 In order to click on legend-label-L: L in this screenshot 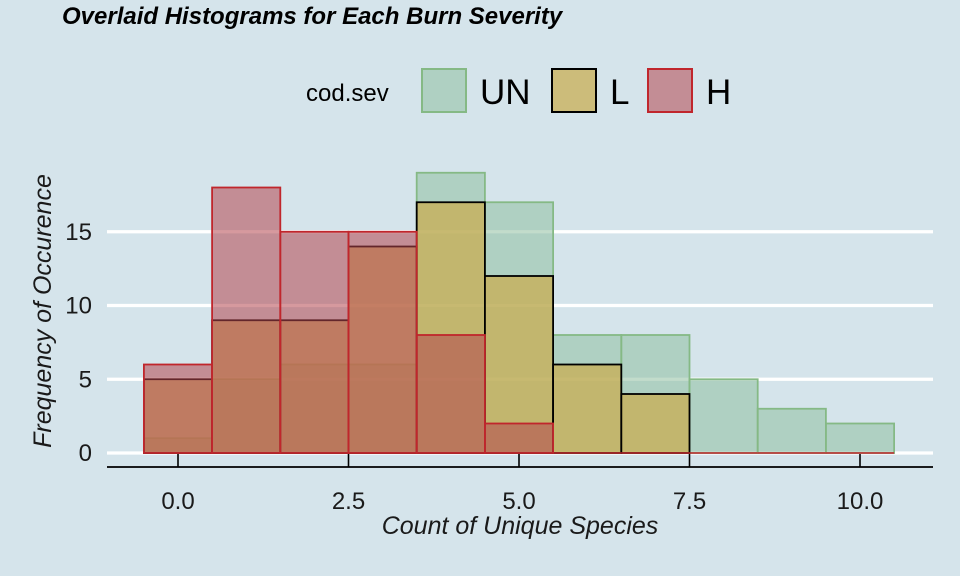, I will do `click(619, 92)`.